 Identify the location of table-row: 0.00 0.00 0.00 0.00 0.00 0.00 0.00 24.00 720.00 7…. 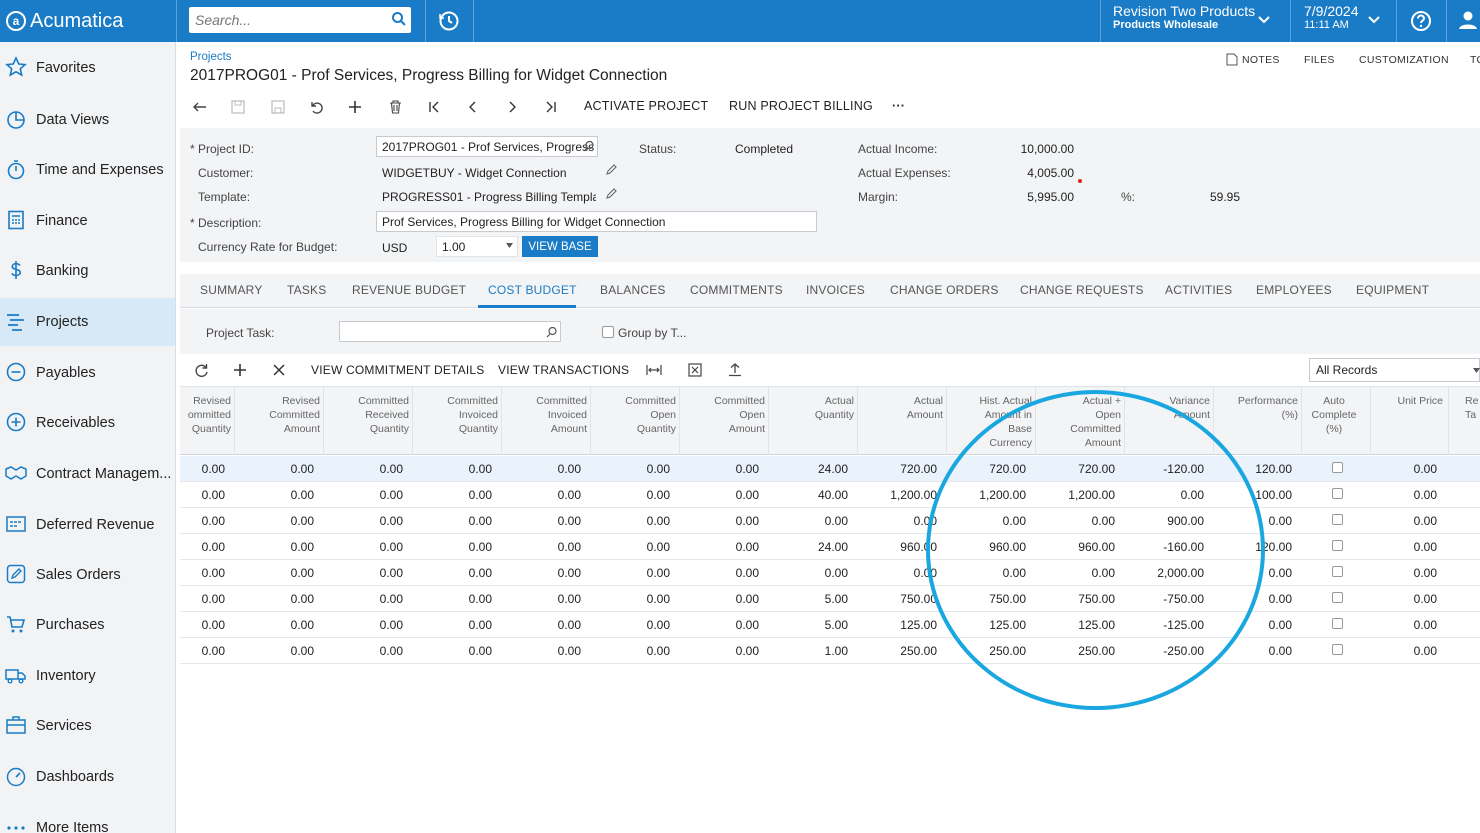
(830, 469).